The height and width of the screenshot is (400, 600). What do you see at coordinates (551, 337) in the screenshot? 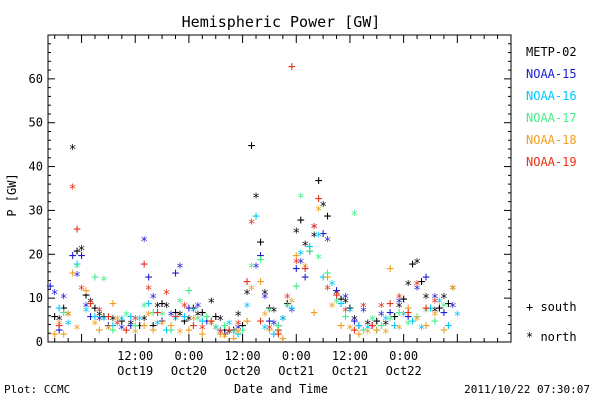
I see `marker-legend-north: * north` at bounding box center [551, 337].